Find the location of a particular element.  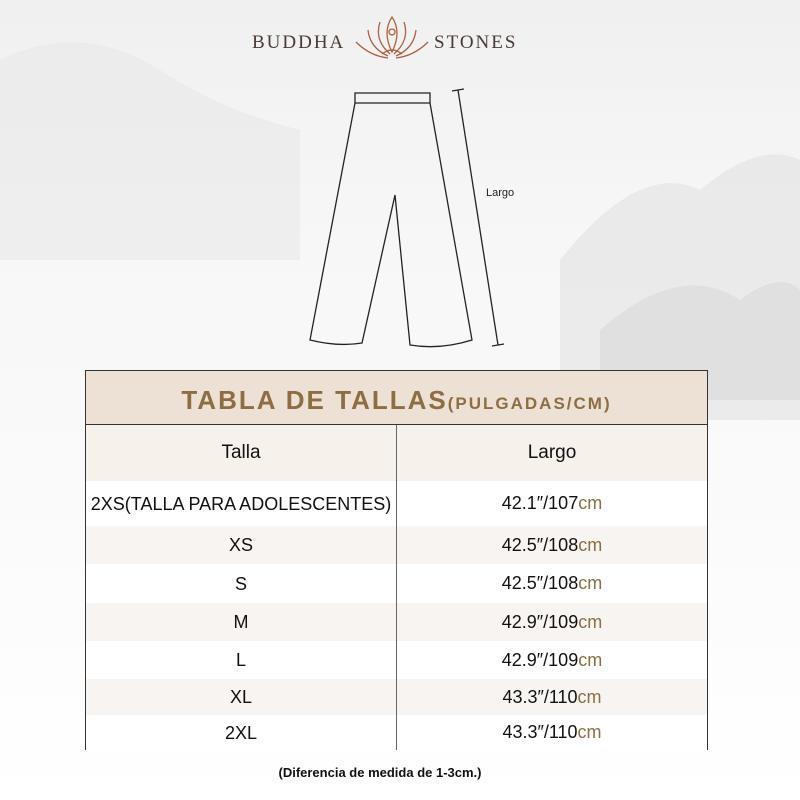

table-row: XS 42.5″/108 cm is located at coordinates (396, 545).